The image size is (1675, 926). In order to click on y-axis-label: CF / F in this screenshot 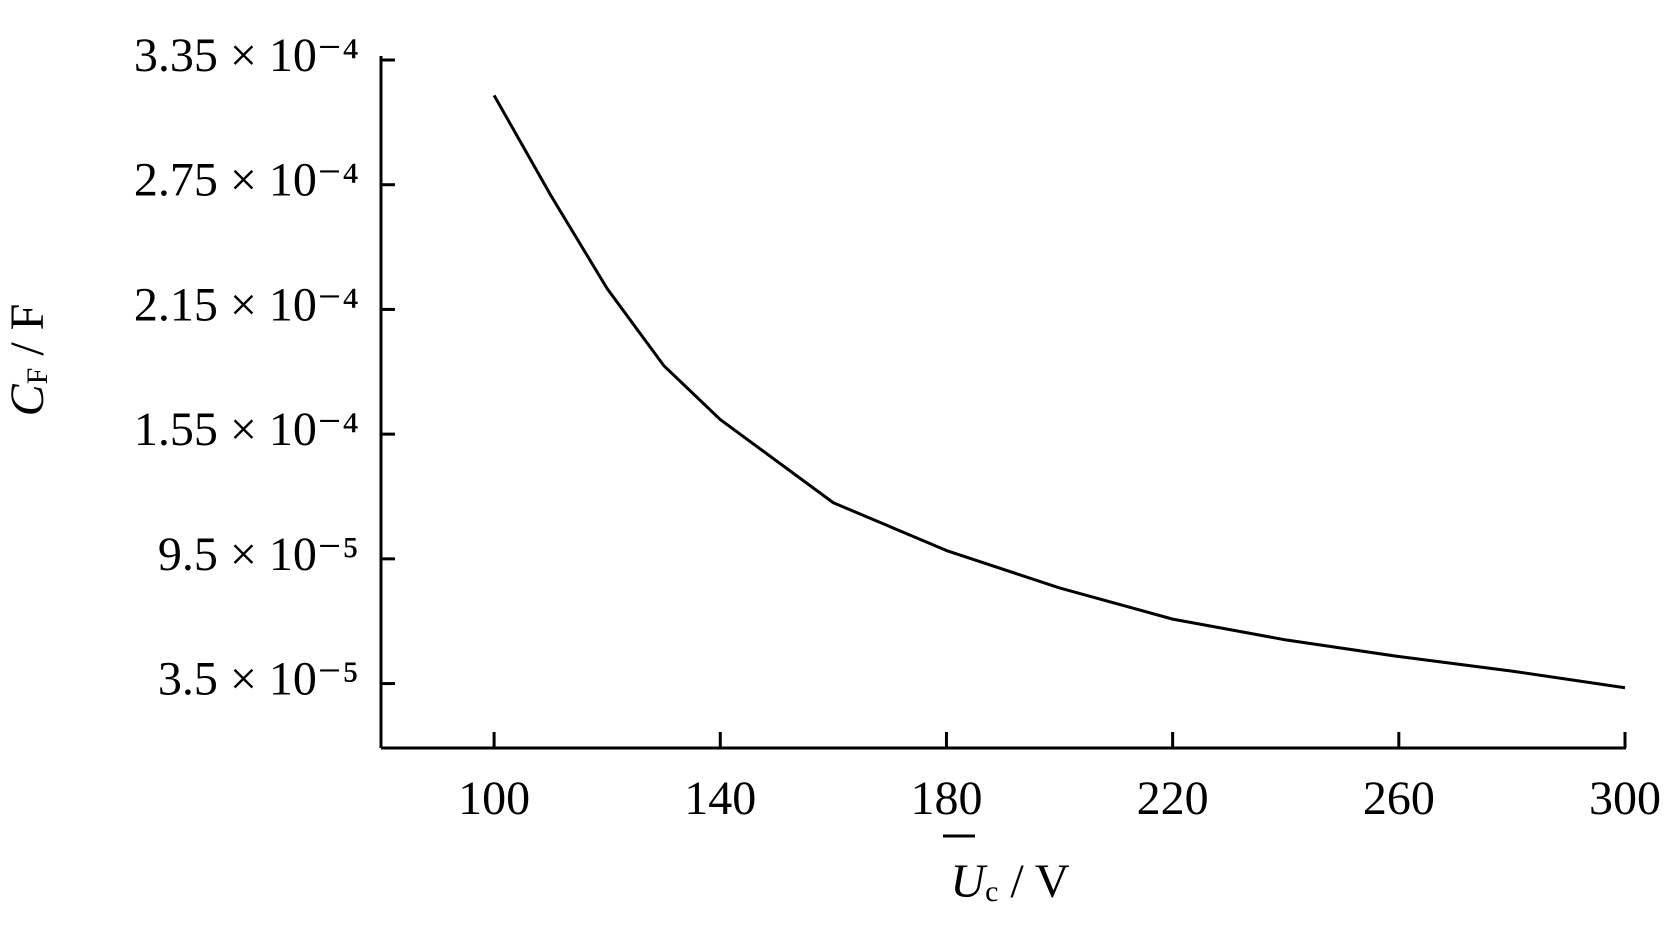, I will do `click(27, 360)`.